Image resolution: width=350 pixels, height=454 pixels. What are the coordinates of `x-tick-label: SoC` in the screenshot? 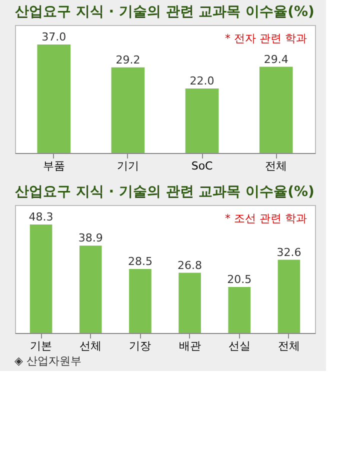 It's located at (202, 166).